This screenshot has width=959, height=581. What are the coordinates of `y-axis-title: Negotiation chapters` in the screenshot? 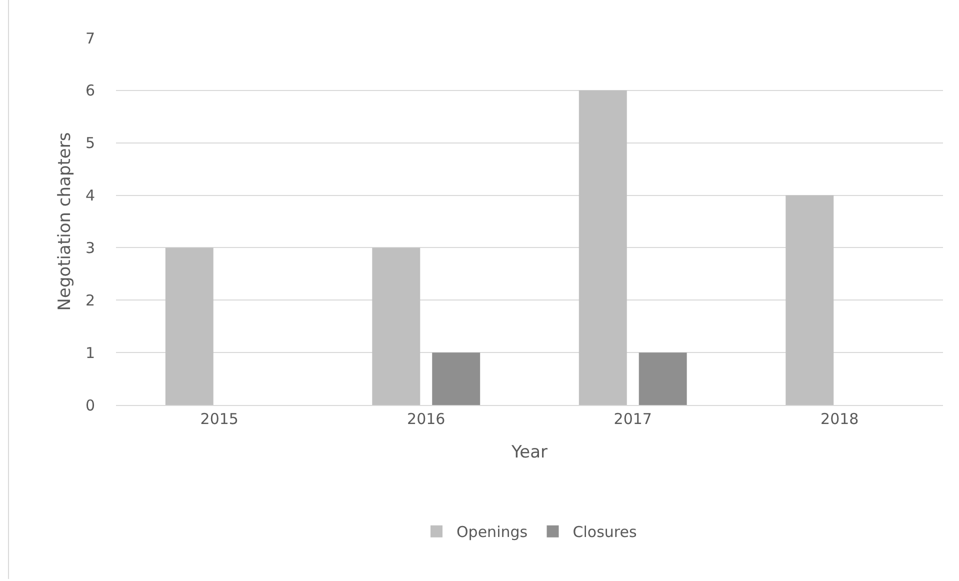 It's located at (65, 221).